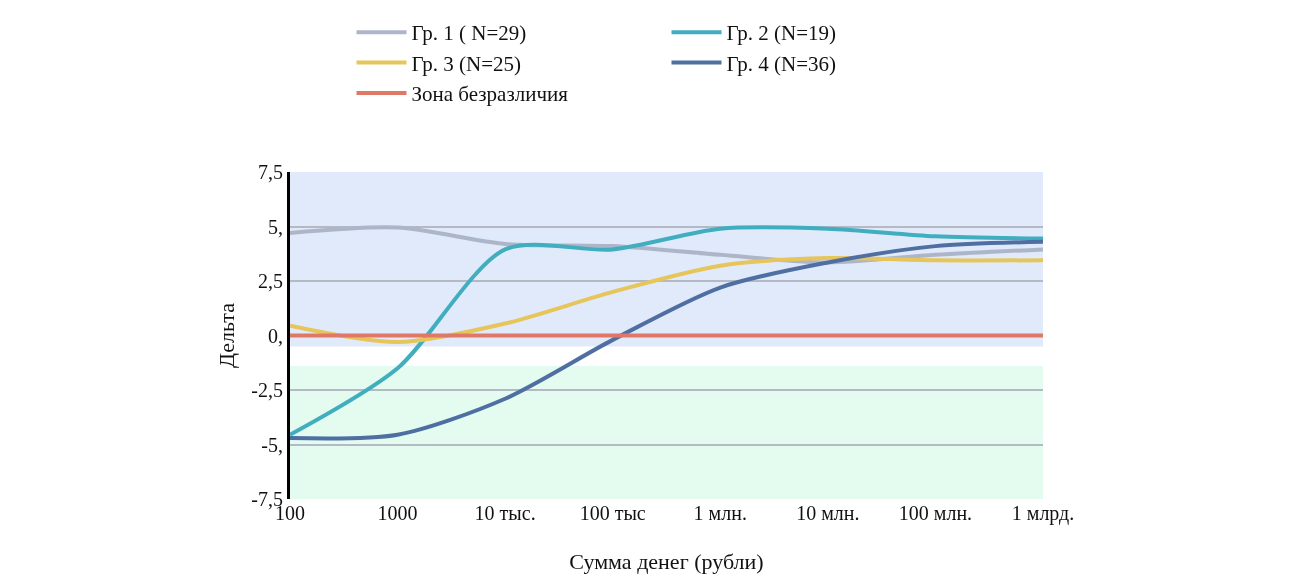  I want to click on line-series, so click(666, 300).